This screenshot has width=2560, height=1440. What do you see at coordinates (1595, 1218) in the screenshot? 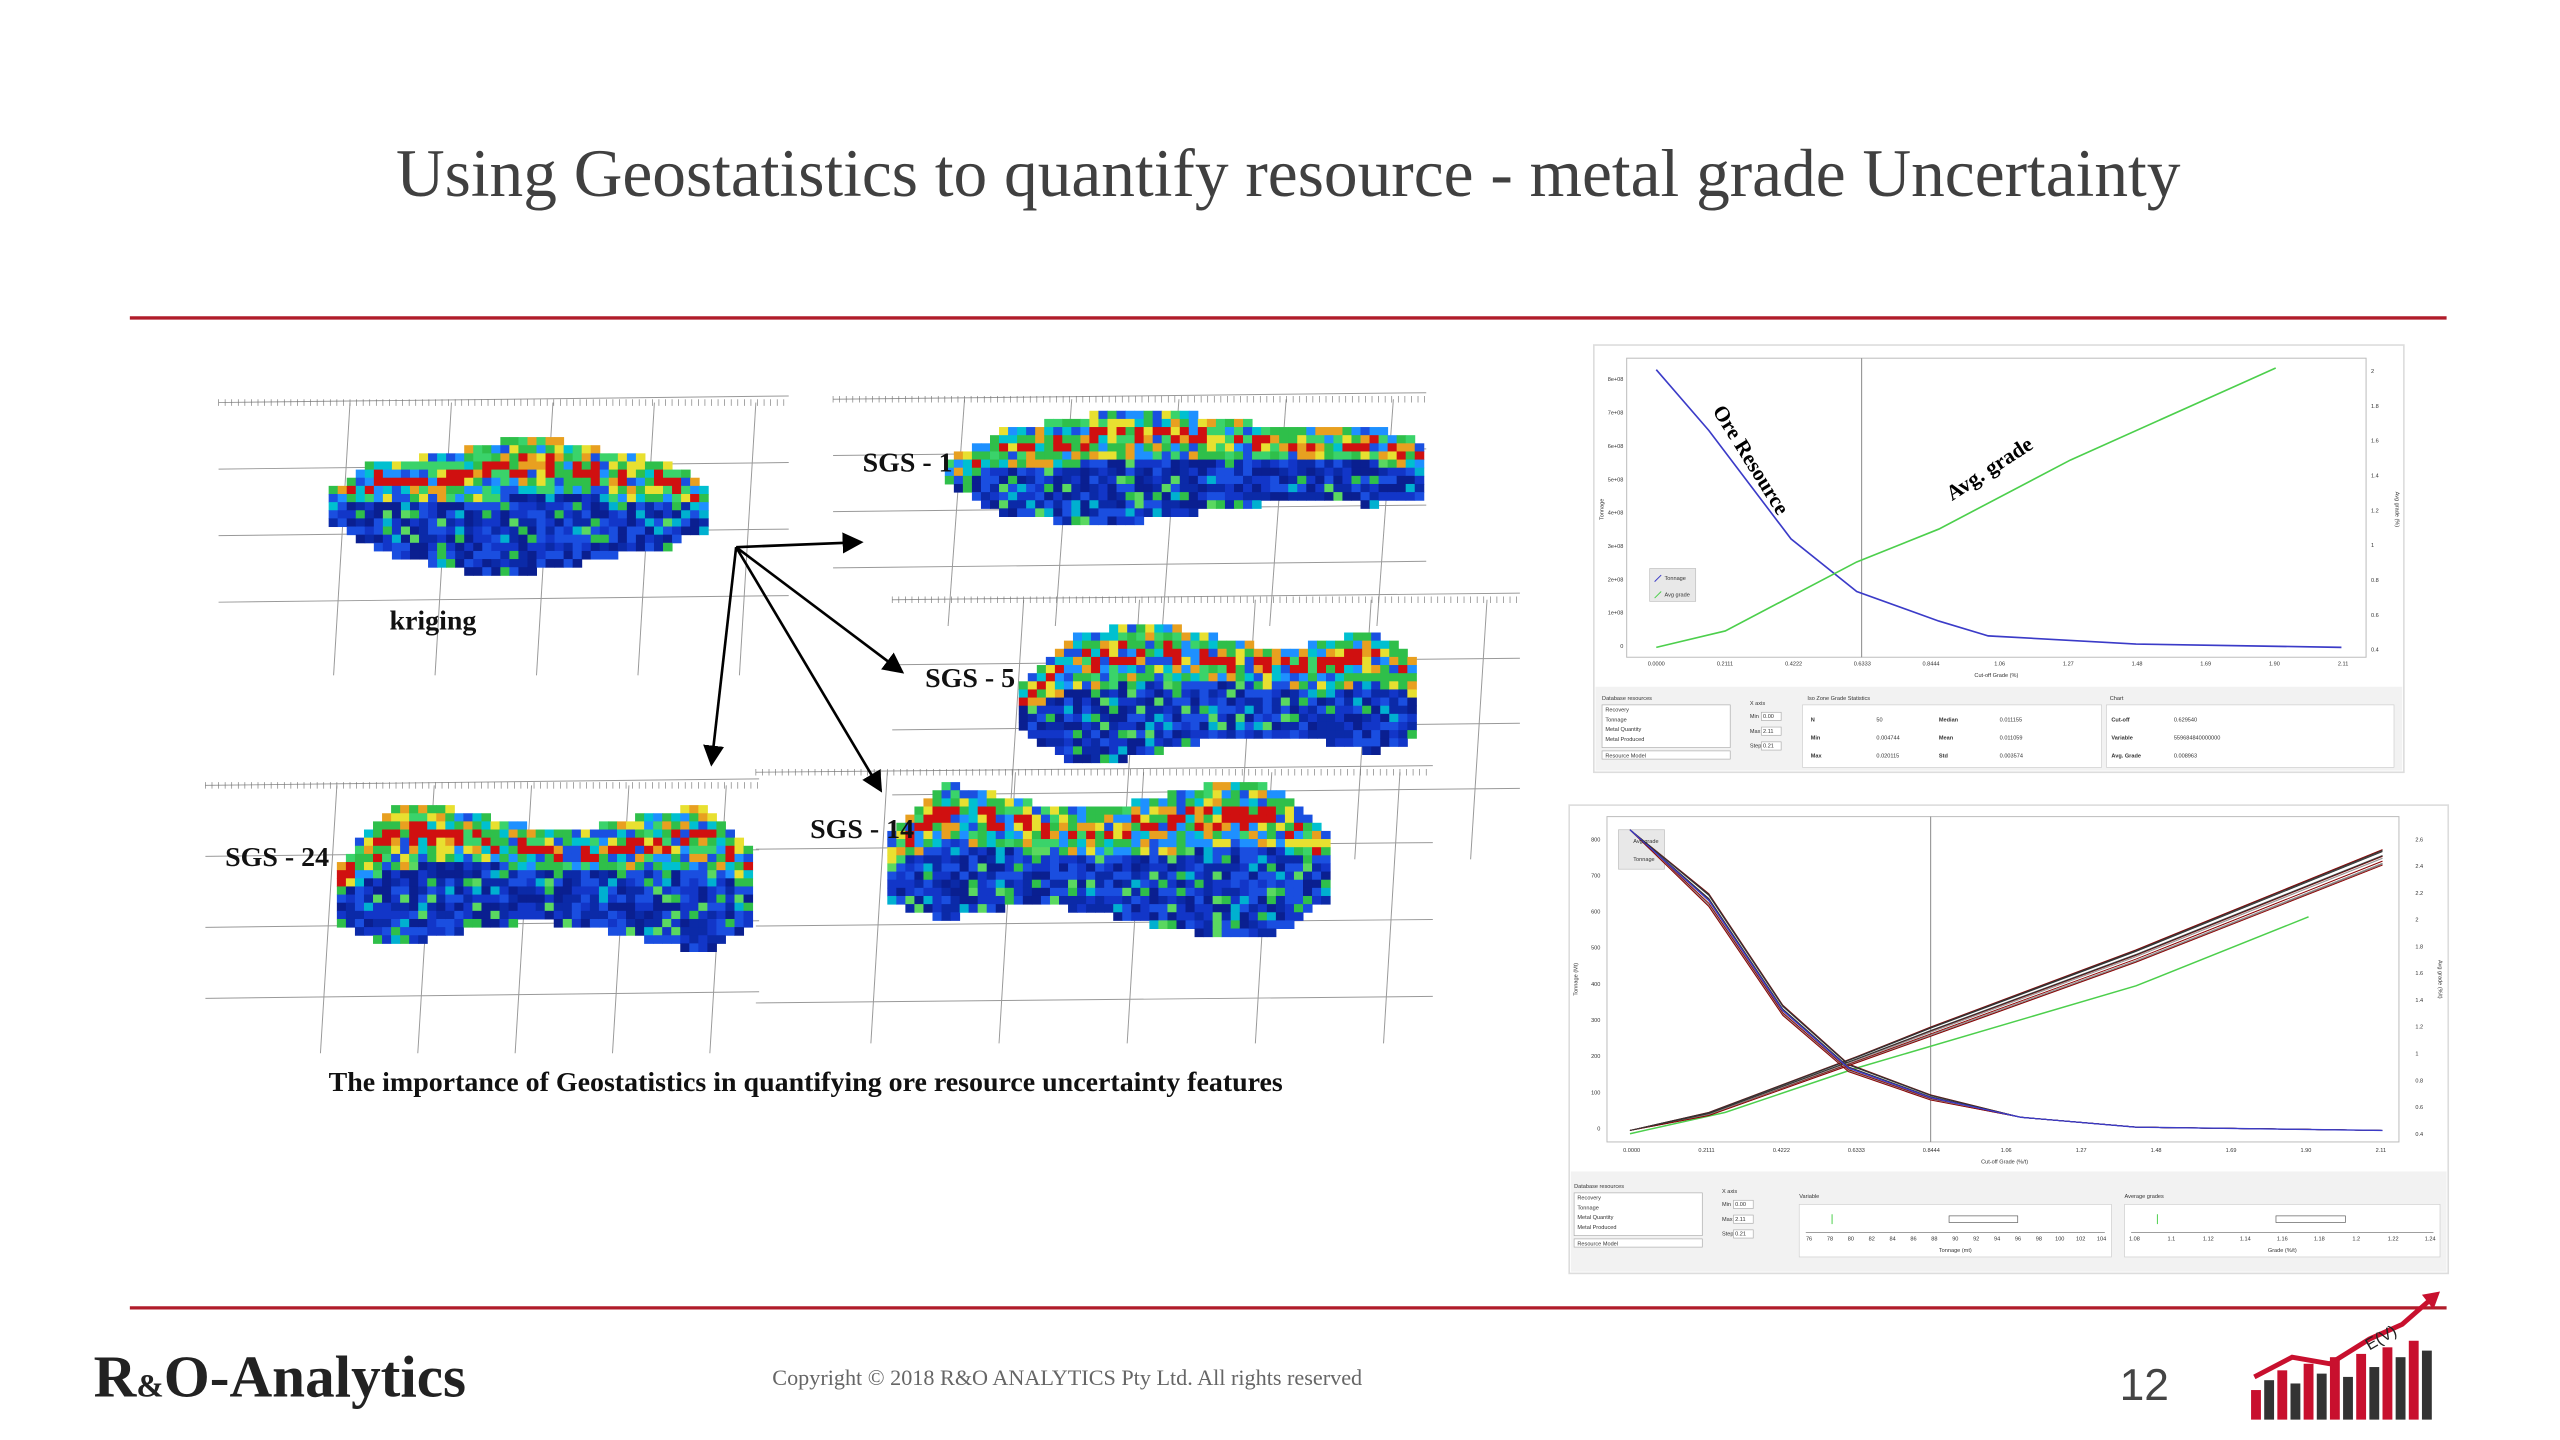
I see `chart-text: Metal Quantity` at bounding box center [1595, 1218].